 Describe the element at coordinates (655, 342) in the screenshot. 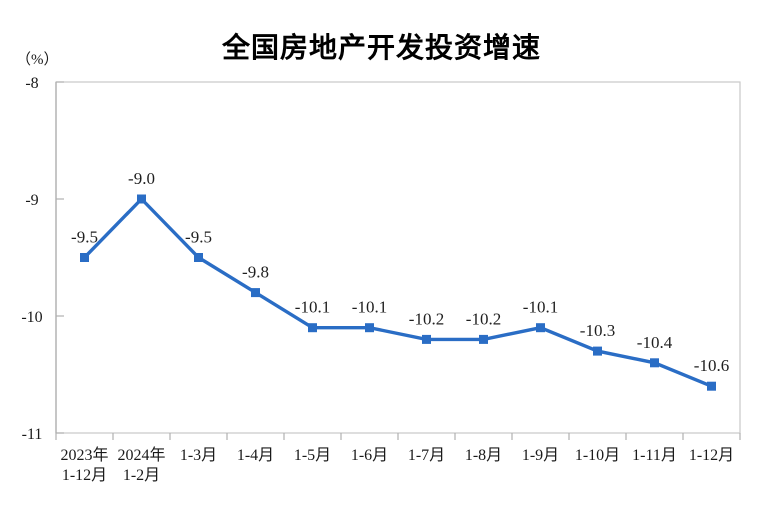

I see `data-point-label: -10.4` at that location.